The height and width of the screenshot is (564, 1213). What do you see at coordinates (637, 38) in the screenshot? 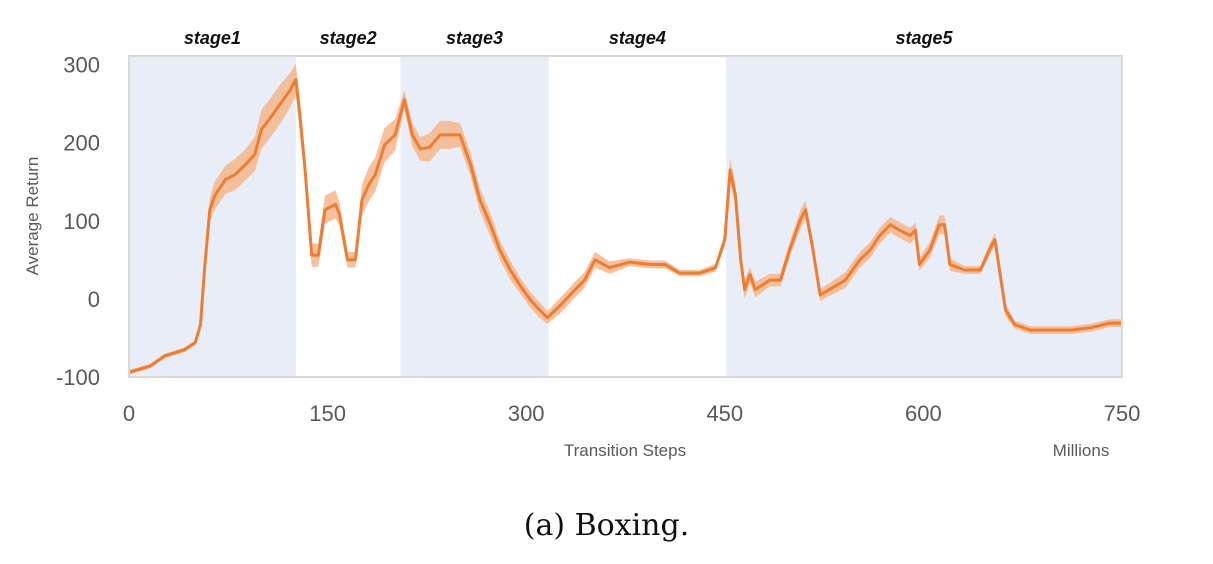
I see `stage-label: stage4` at bounding box center [637, 38].